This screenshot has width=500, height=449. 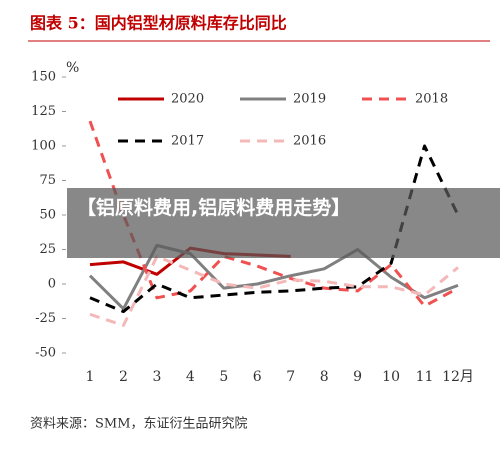 I want to click on y-tick-label: 75, so click(x=47, y=180).